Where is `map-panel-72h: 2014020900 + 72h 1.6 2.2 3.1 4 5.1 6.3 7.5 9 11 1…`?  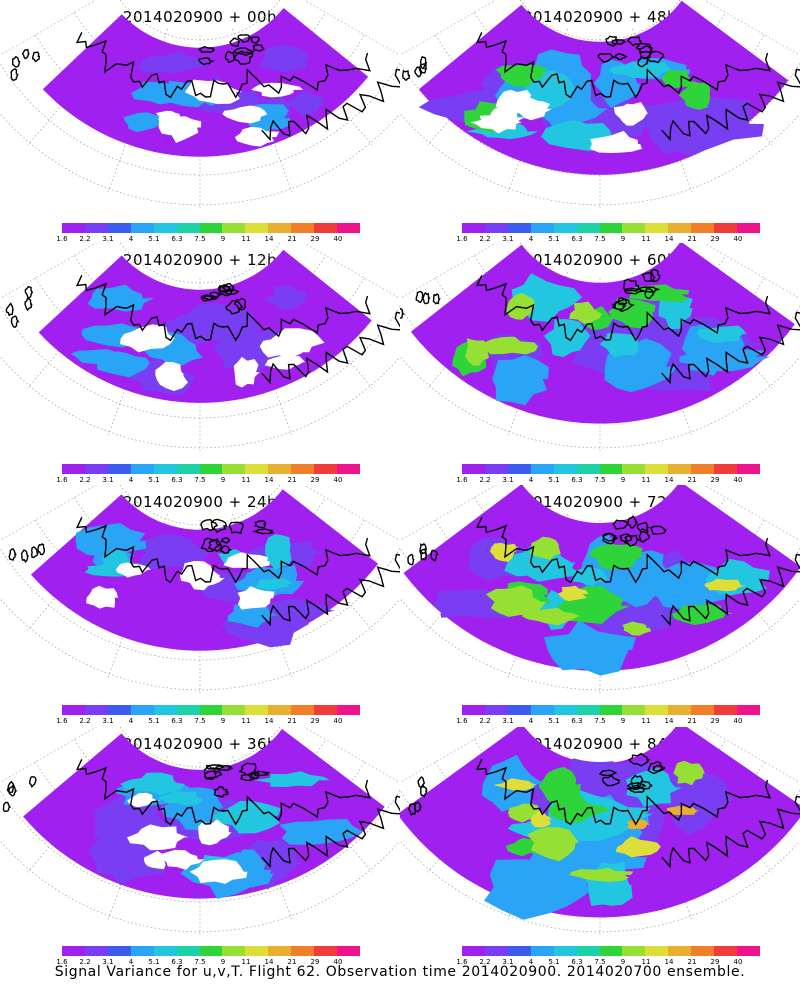
map-panel-72h: 2014020900 + 72h 1.6 2.2 3.1 4 5.1 6.3 7.5 9 11 1… is located at coordinates (600, 605).